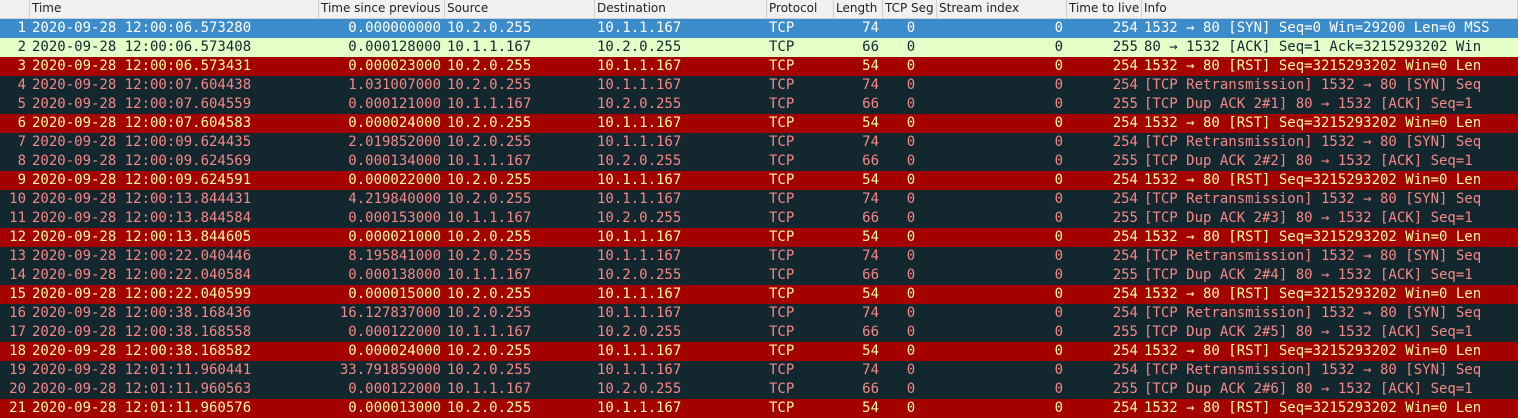 Image resolution: width=1518 pixels, height=418 pixels. What do you see at coordinates (394, 218) in the screenshot?
I see `packet-time-delta: 0.000153000` at bounding box center [394, 218].